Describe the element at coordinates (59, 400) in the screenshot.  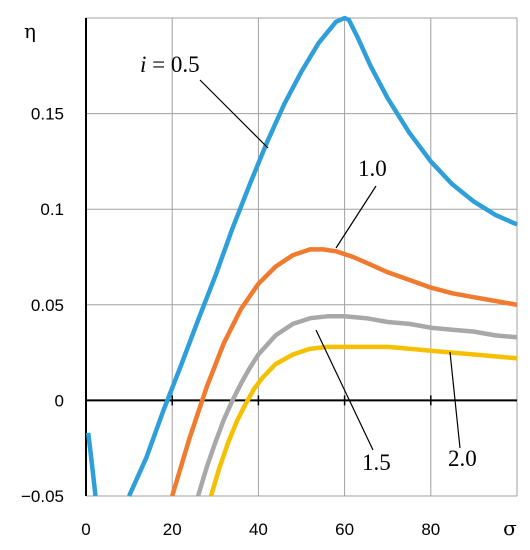
I see `y-tick-label: 0` at that location.